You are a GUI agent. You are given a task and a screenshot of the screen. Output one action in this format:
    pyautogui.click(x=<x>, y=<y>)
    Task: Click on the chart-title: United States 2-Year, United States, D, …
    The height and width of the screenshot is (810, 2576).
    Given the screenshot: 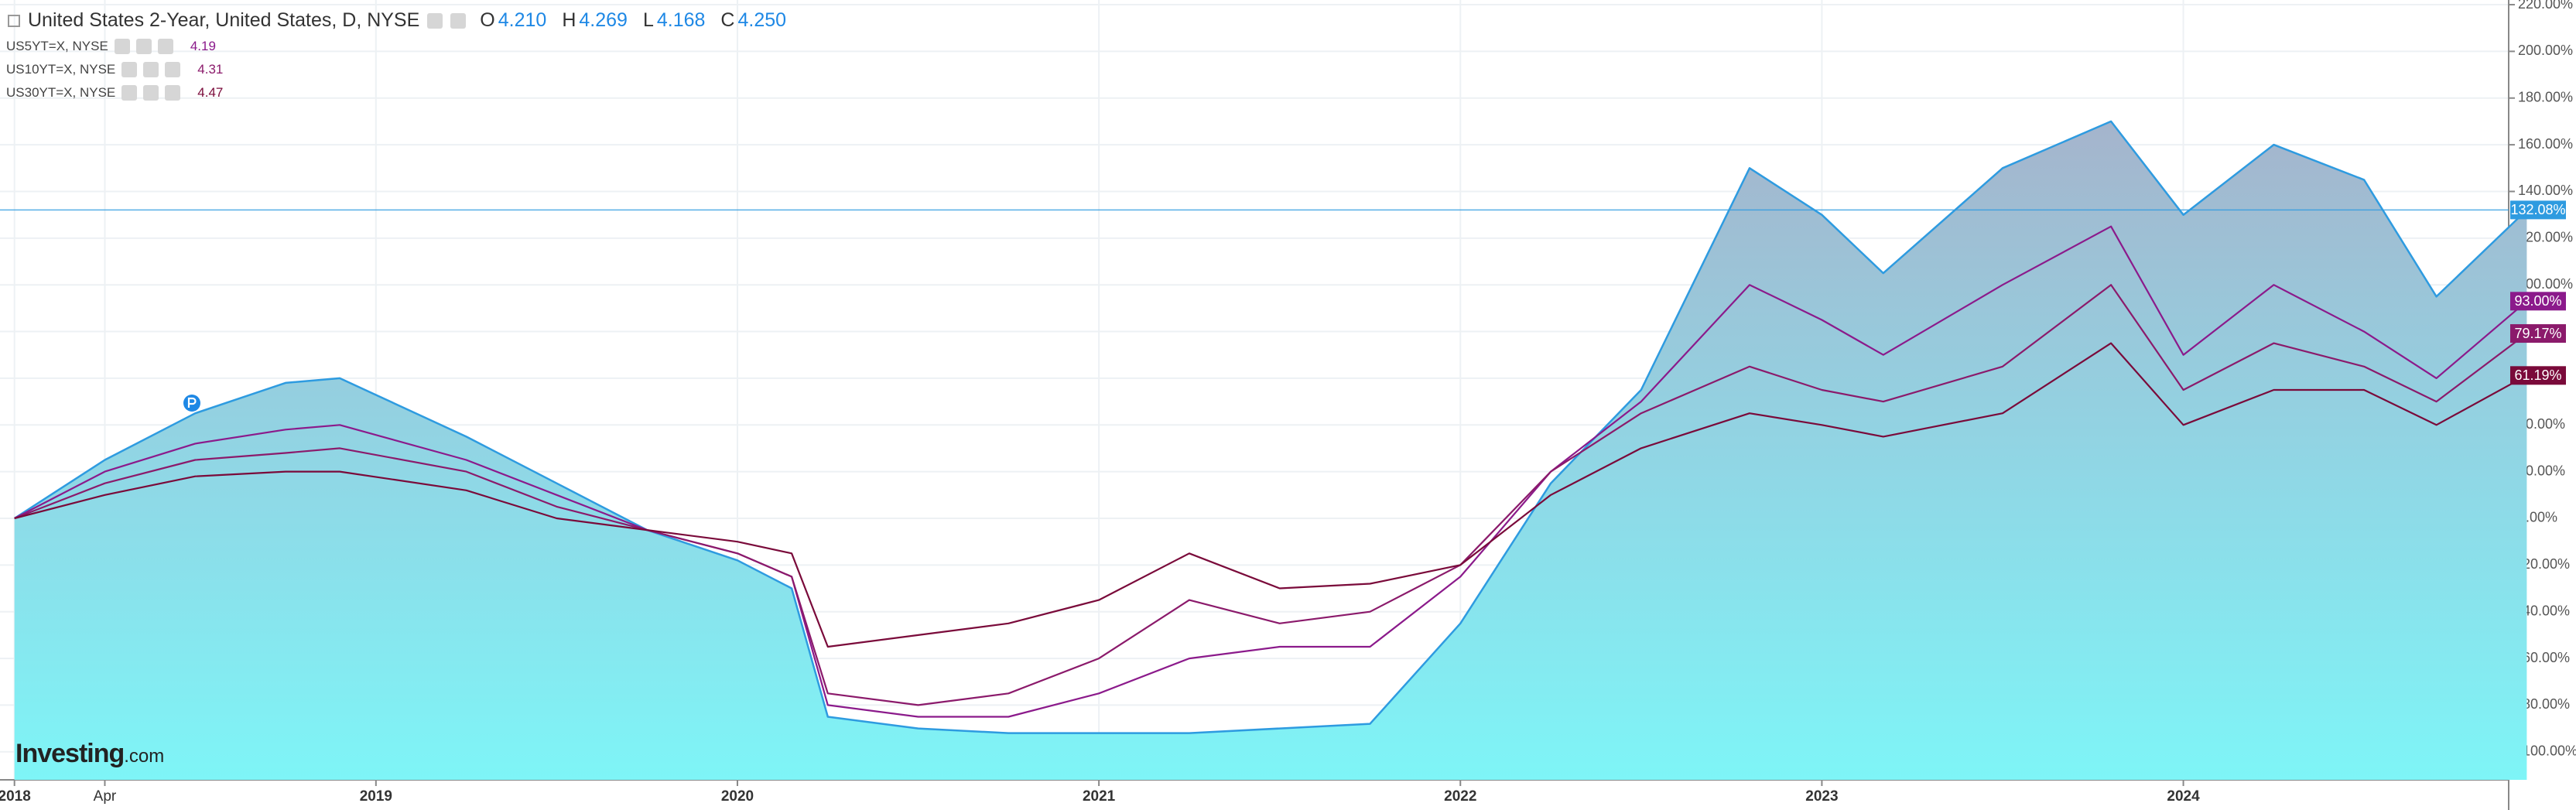 What is the action you would take?
    pyautogui.click(x=224, y=20)
    